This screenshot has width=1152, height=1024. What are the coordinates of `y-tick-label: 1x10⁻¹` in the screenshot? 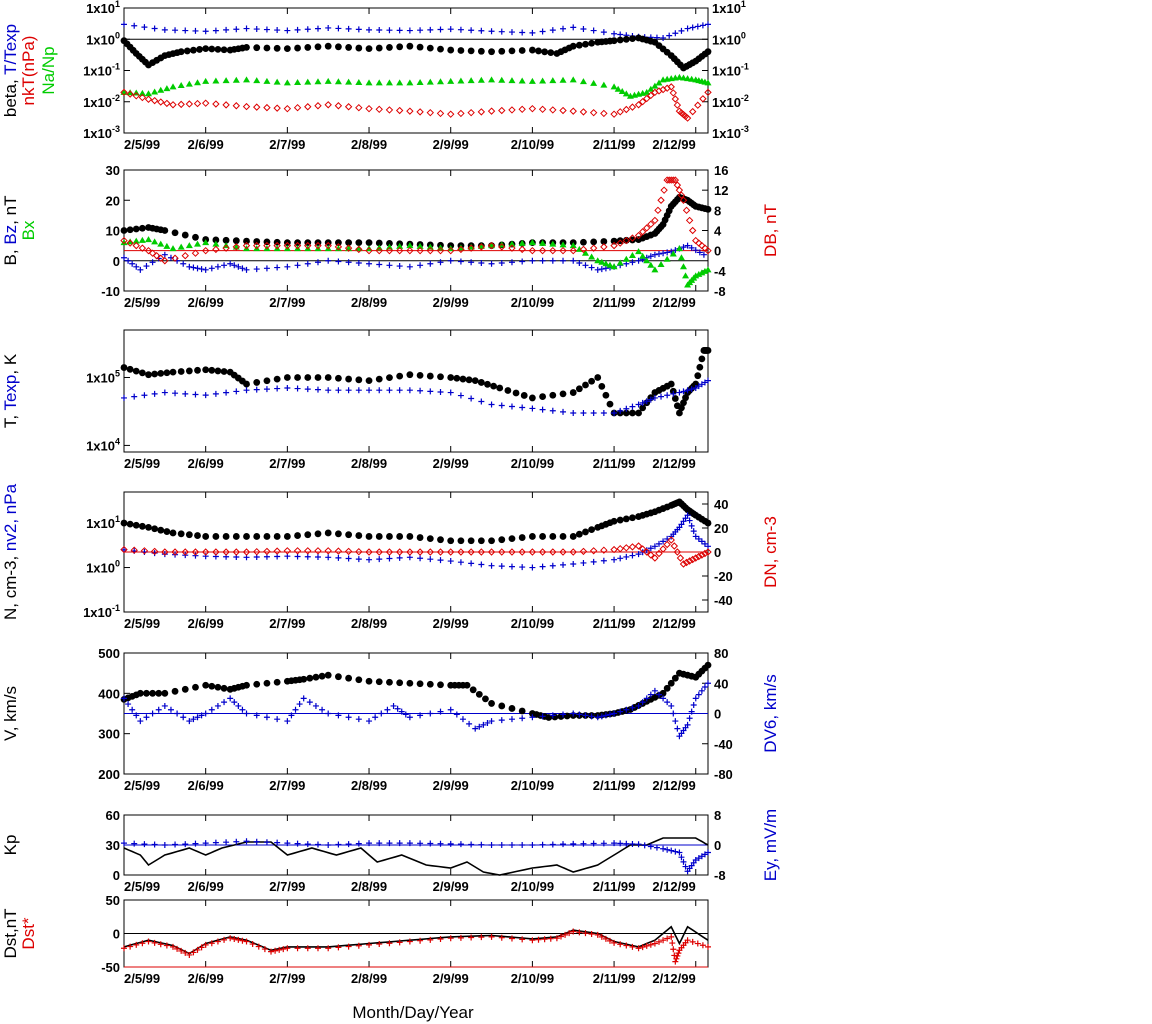 It's located at (101, 611).